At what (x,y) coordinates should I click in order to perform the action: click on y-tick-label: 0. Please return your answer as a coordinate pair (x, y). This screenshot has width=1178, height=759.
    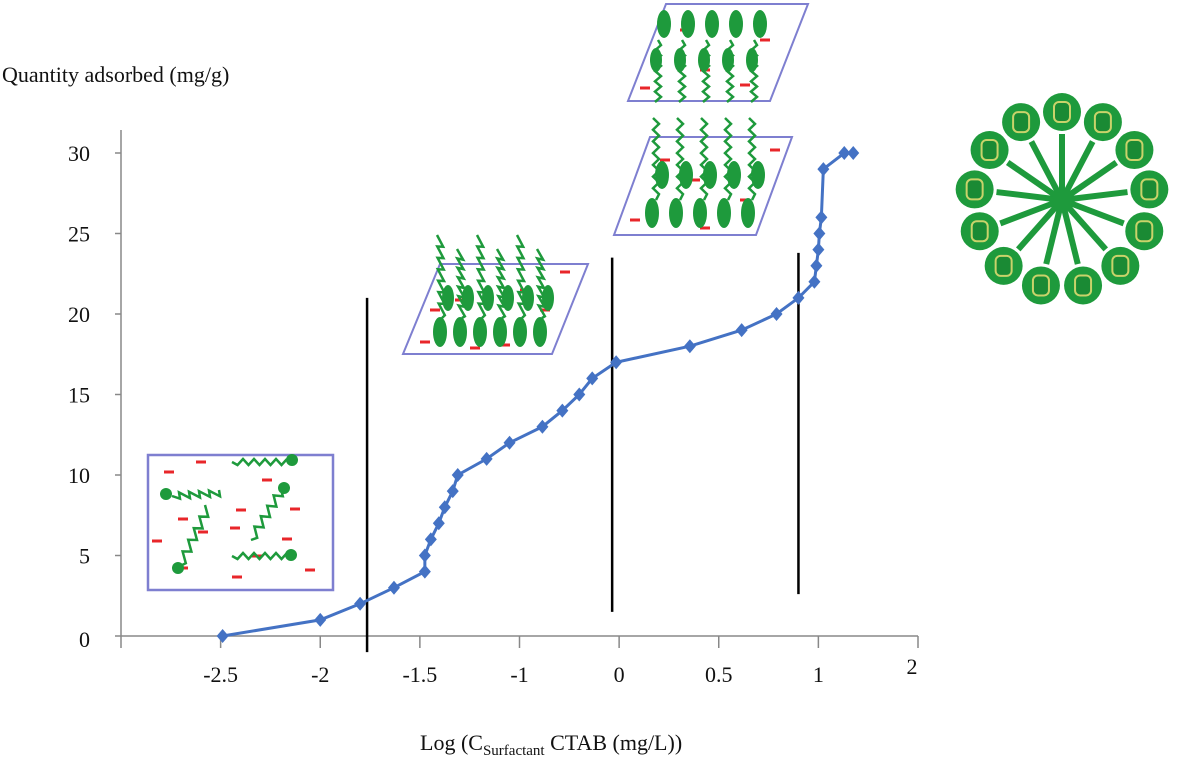
    Looking at the image, I should click on (84, 639).